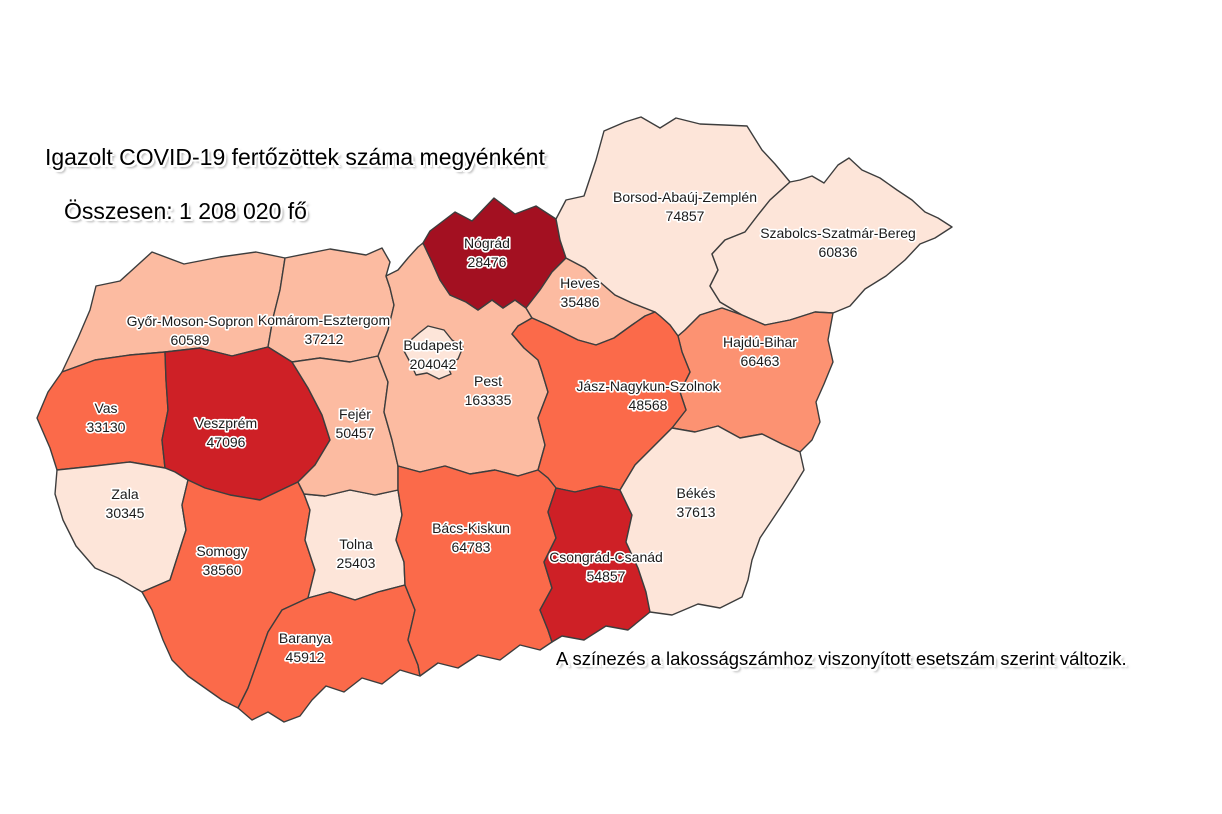 Image resolution: width=1222 pixels, height=814 pixels. What do you see at coordinates (226, 423) in the screenshot?
I see `county-name-label-veszprem: Veszprém` at bounding box center [226, 423].